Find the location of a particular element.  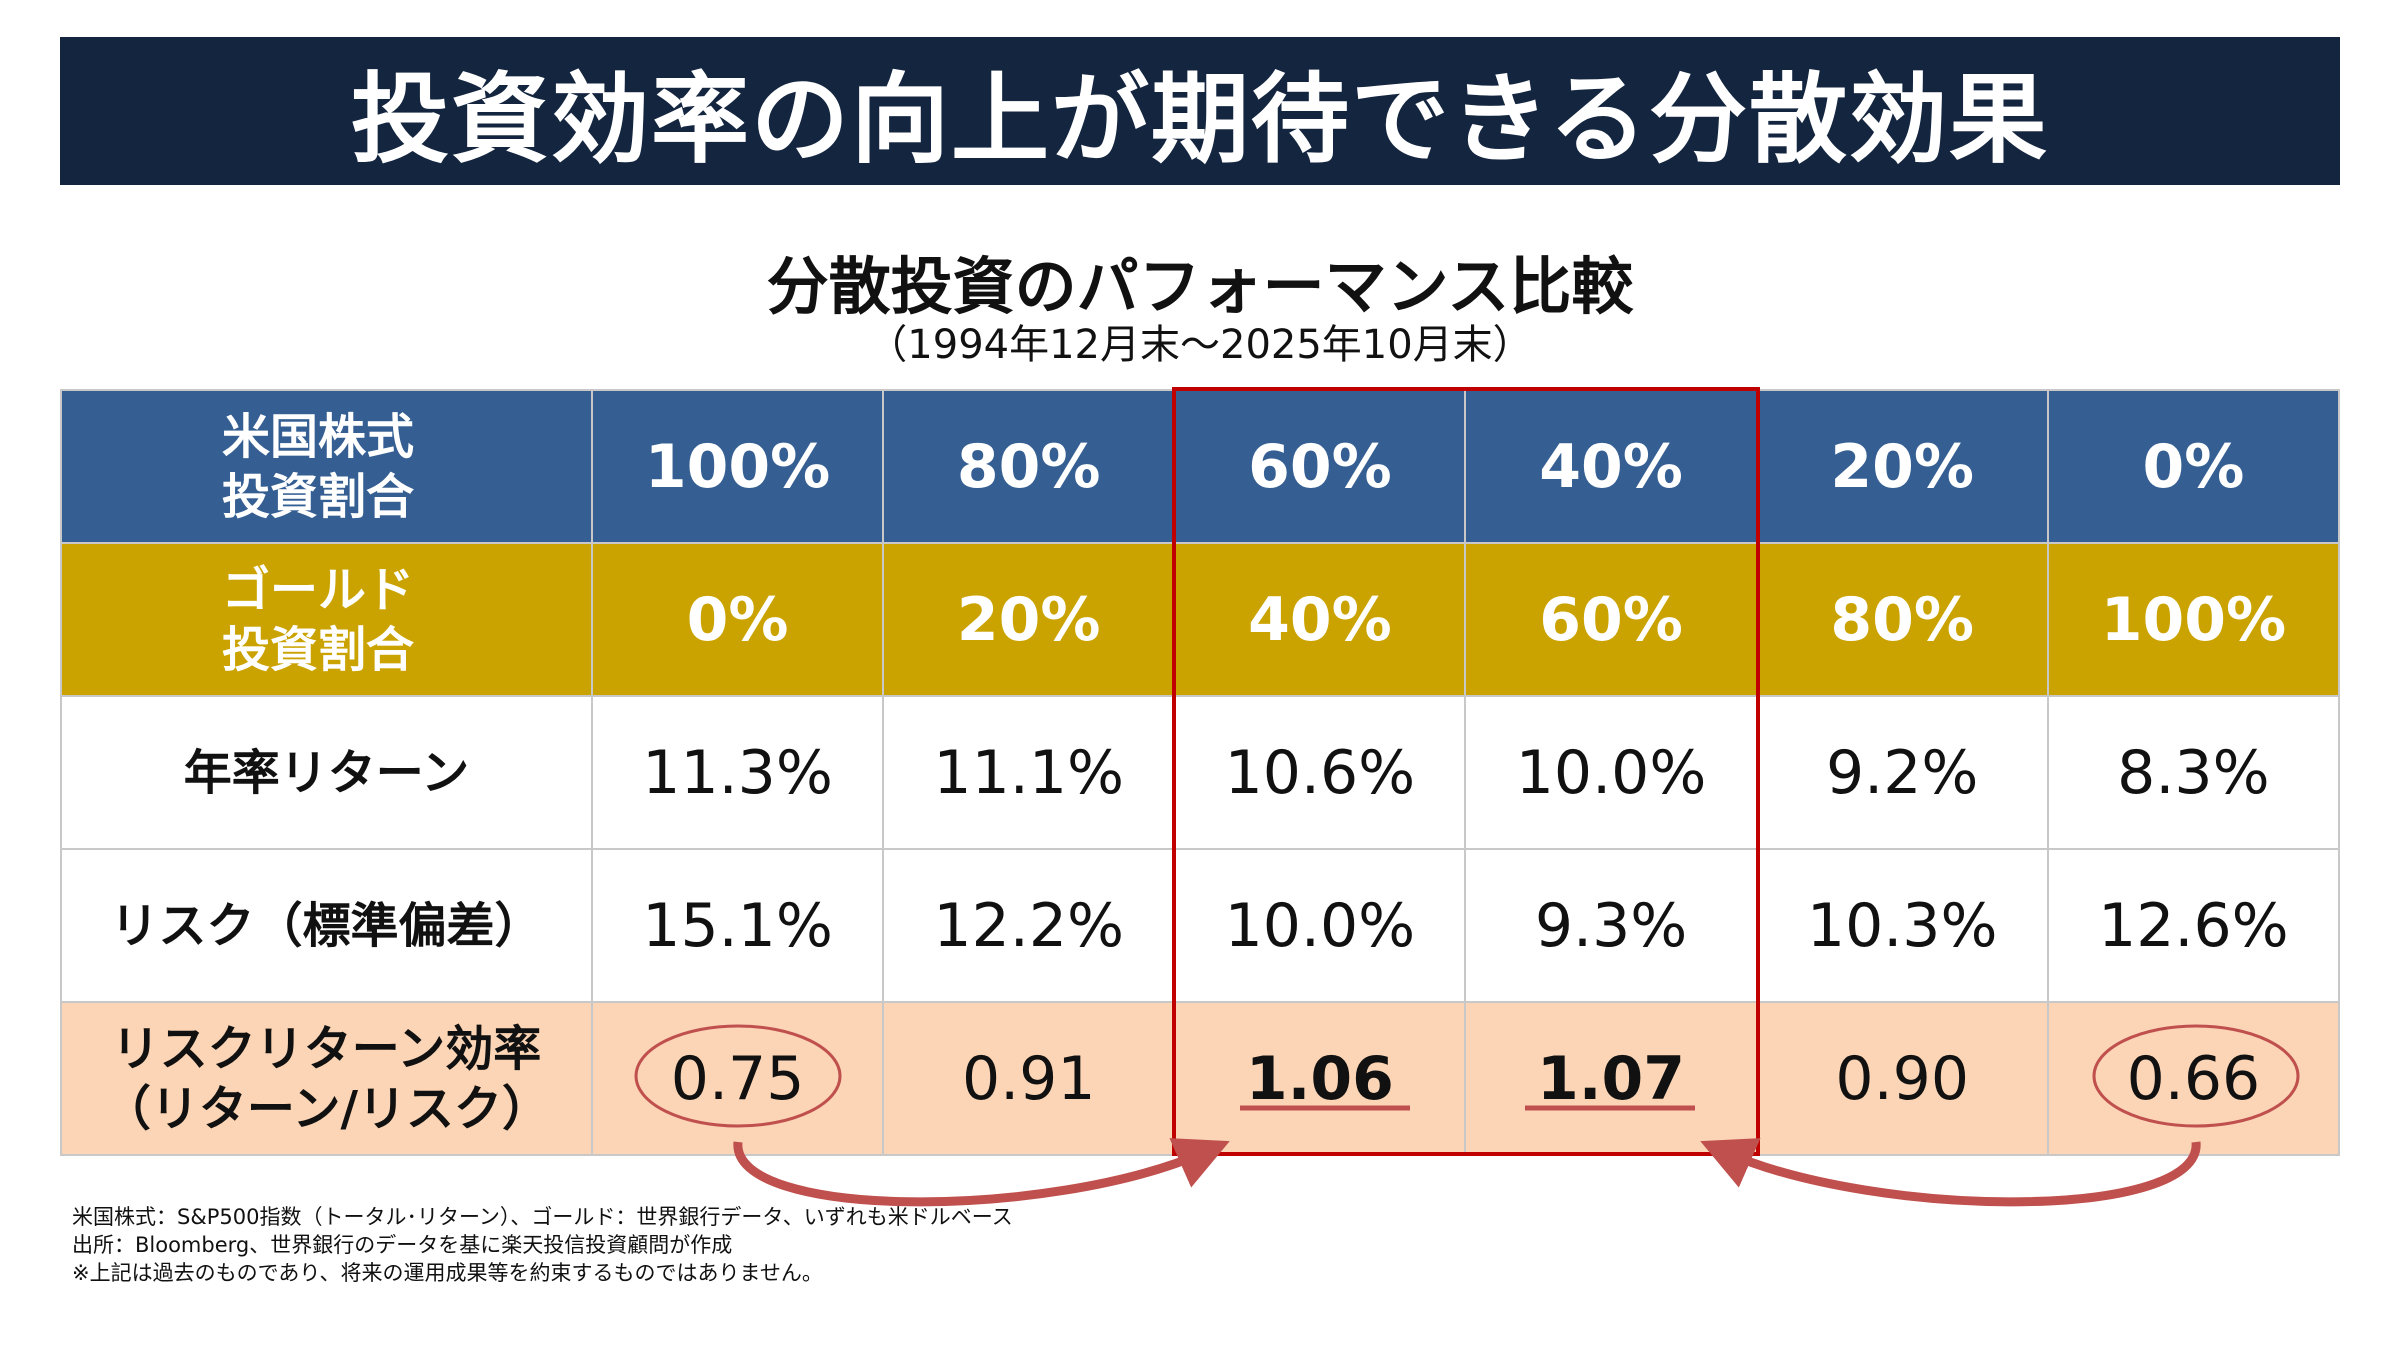

row-label: ゴールド 投資割合 is located at coordinates (326, 619).